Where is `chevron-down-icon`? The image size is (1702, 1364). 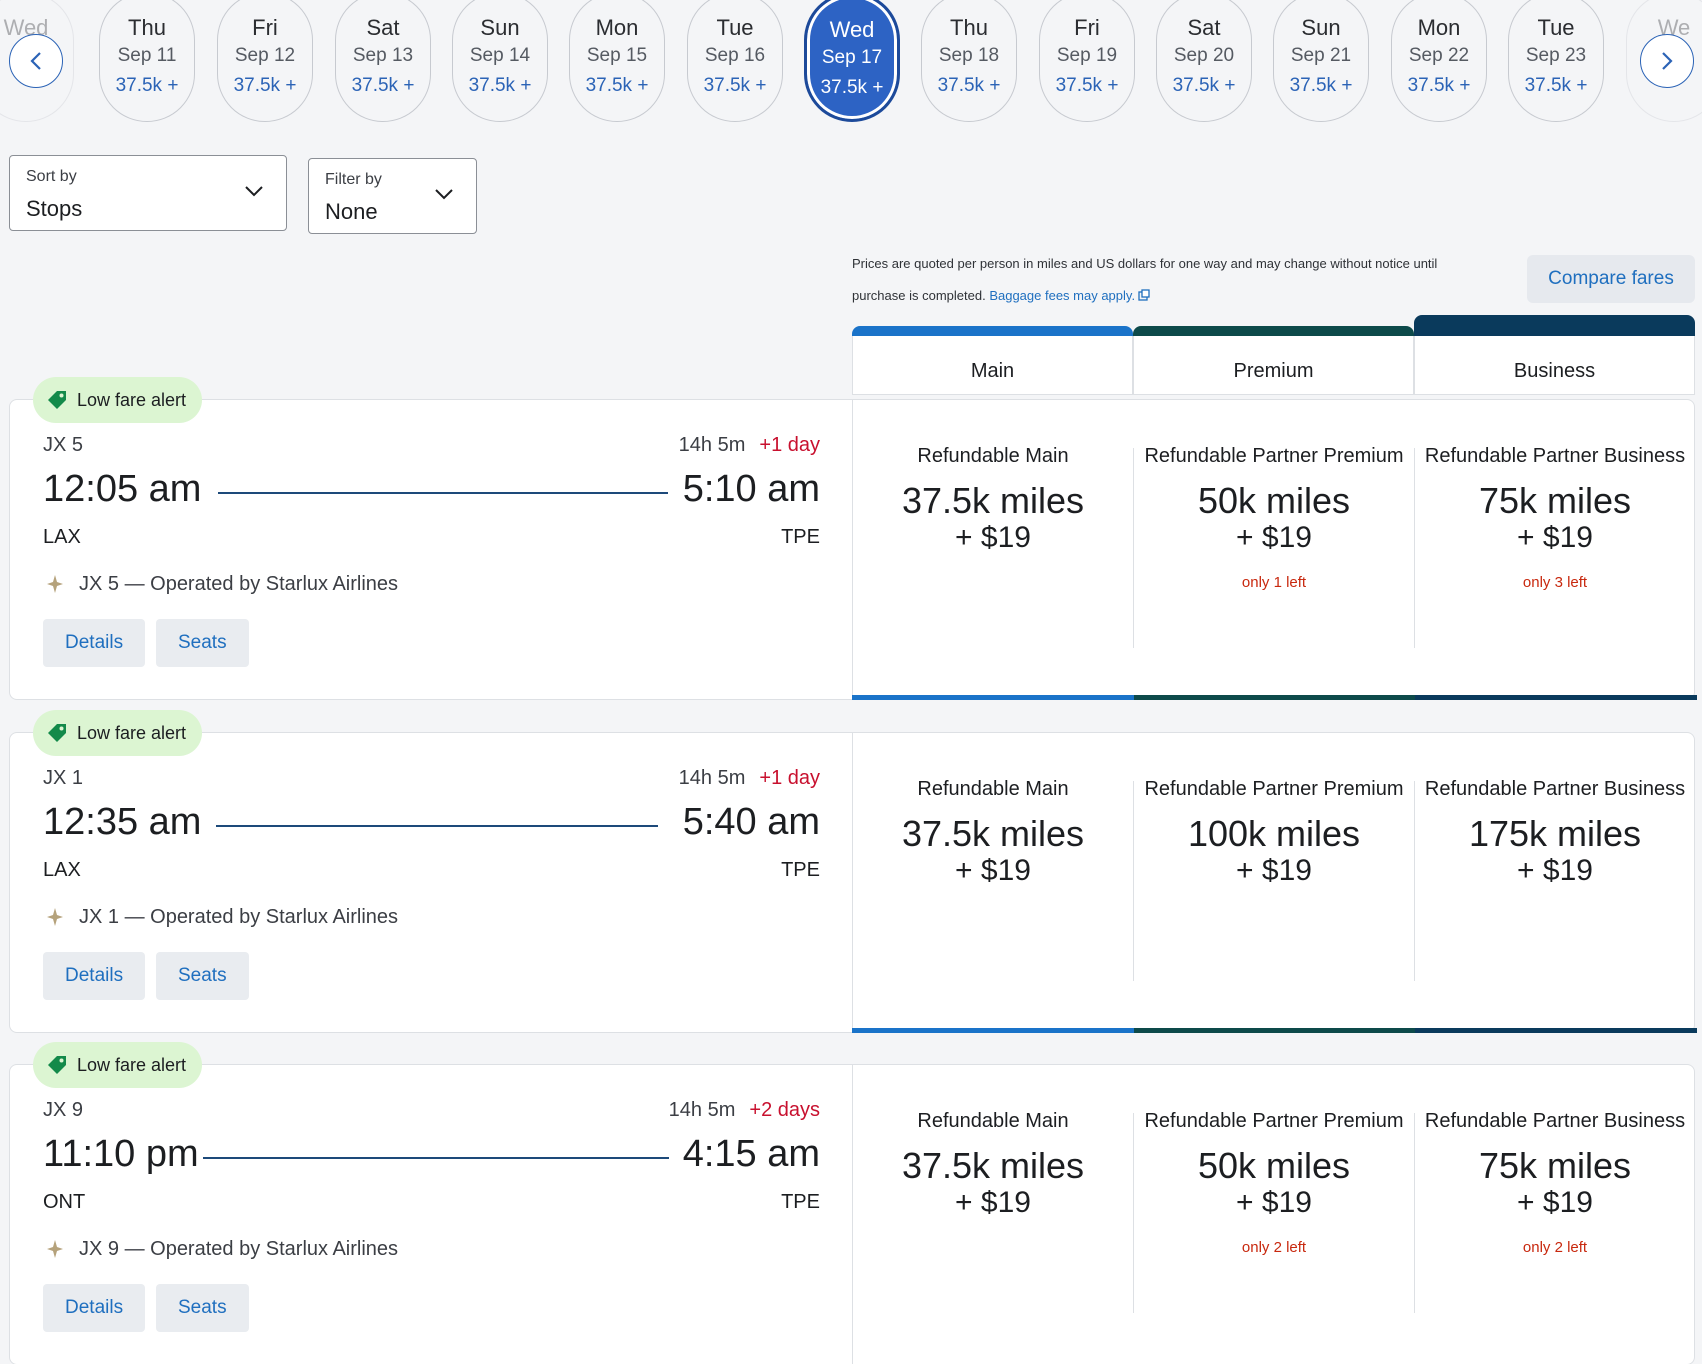
chevron-down-icon is located at coordinates (254, 191).